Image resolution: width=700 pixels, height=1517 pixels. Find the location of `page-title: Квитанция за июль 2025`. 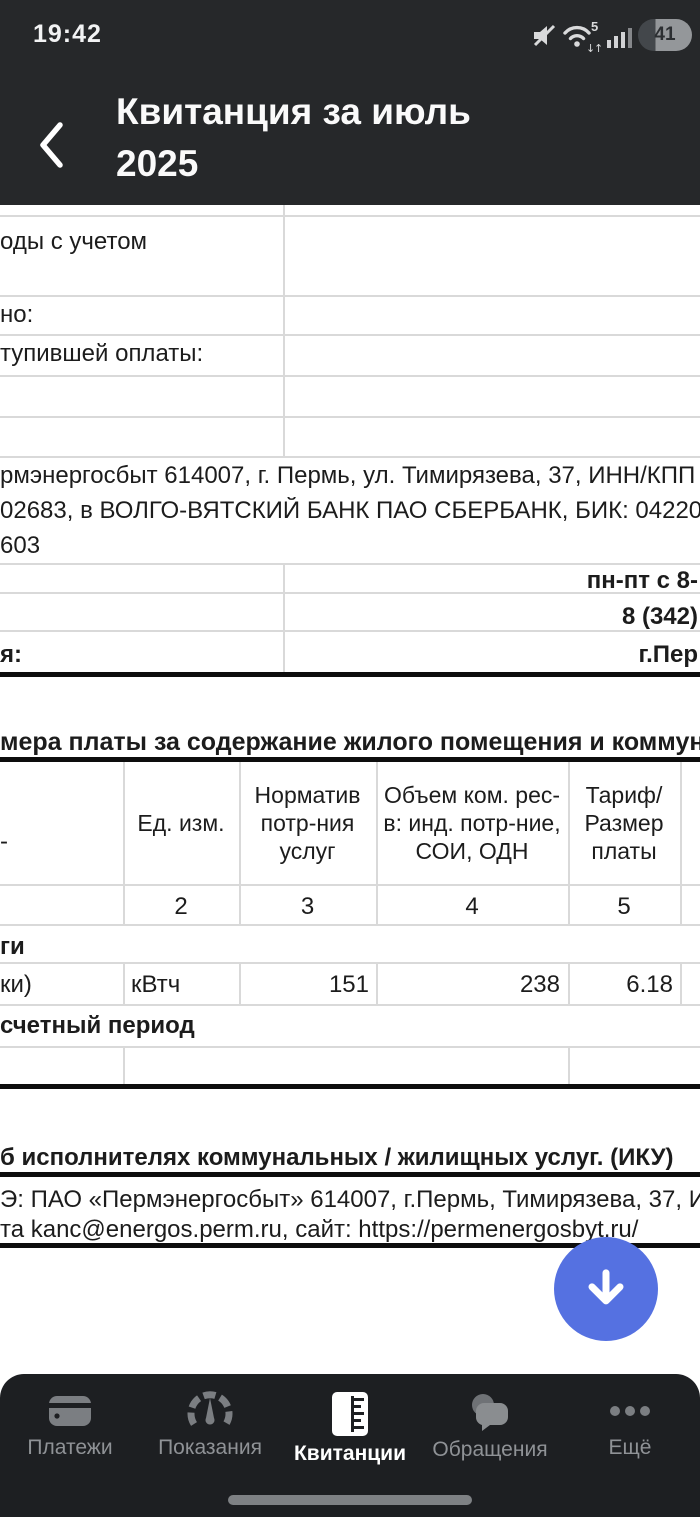

page-title: Квитанция за июль 2025 is located at coordinates (293, 137).